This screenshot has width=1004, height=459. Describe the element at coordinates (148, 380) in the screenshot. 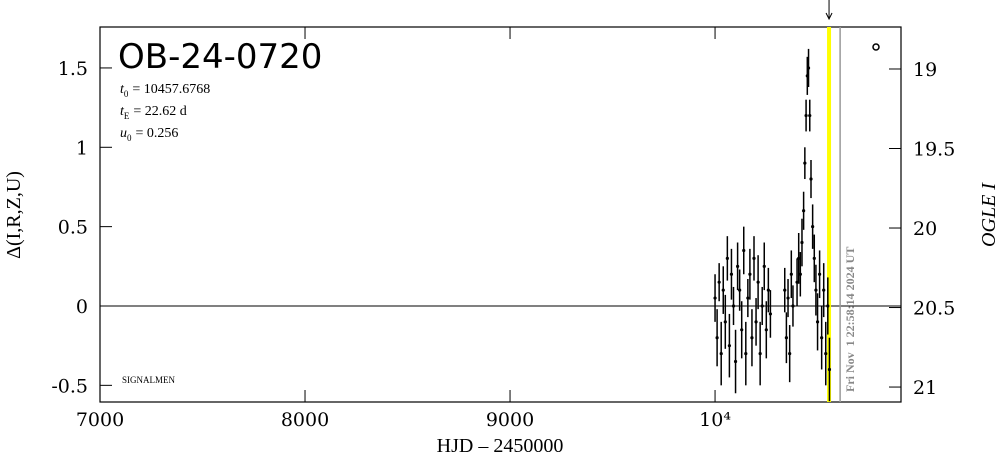

I see `credit: SIGNALMEN` at that location.